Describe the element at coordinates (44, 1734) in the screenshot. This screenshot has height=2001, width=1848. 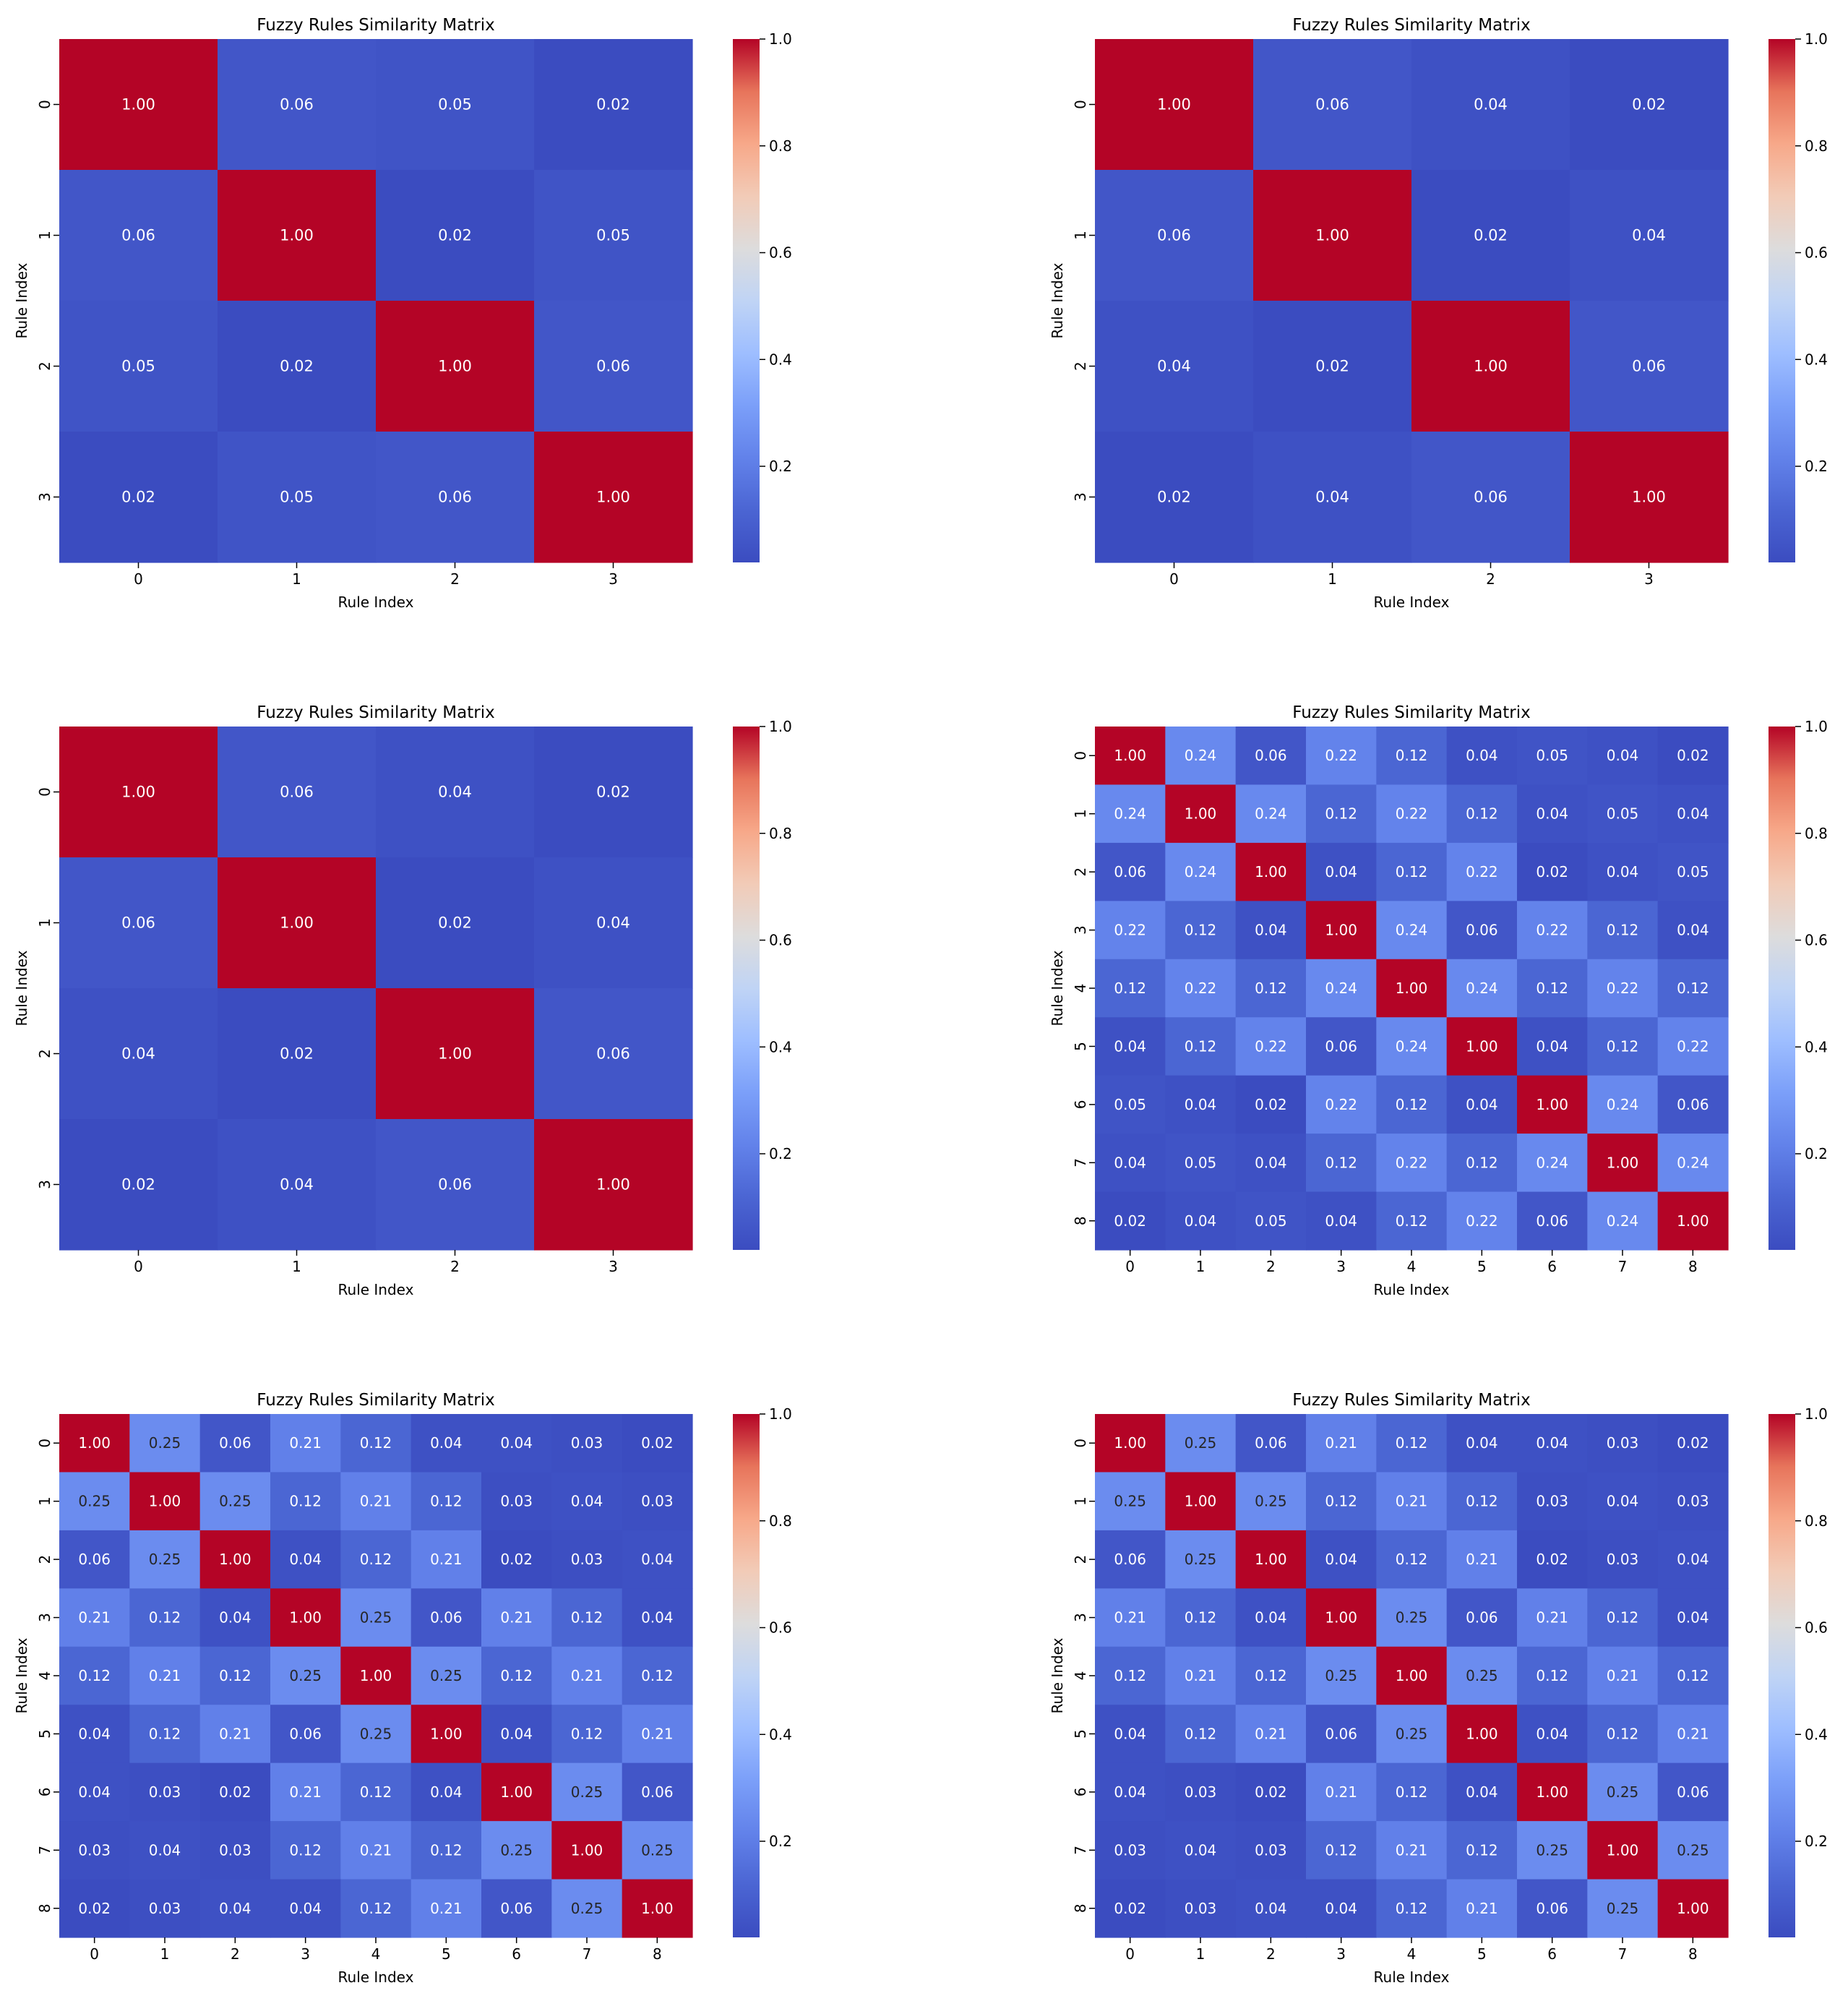
I see `y-tick-label: 5` at that location.